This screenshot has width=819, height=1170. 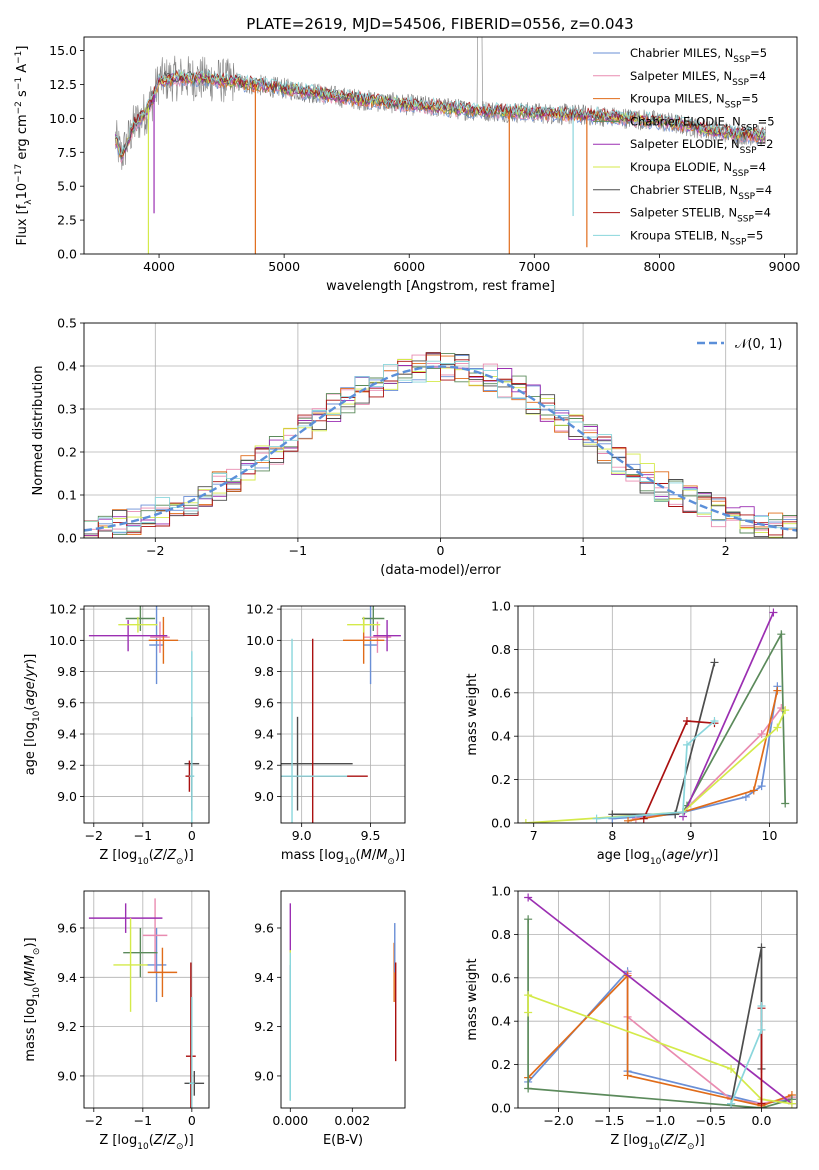 What do you see at coordinates (658, 857) in the screenshot?
I see `x-axis-label: age [log10(age/yr)]` at bounding box center [658, 857].